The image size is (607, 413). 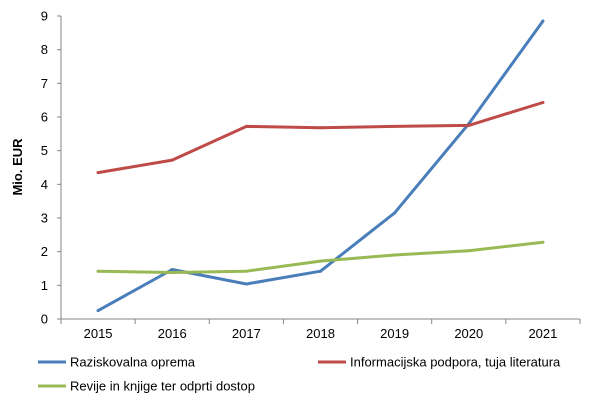 What do you see at coordinates (44, 16) in the screenshot?
I see `y-tick-label: 9` at bounding box center [44, 16].